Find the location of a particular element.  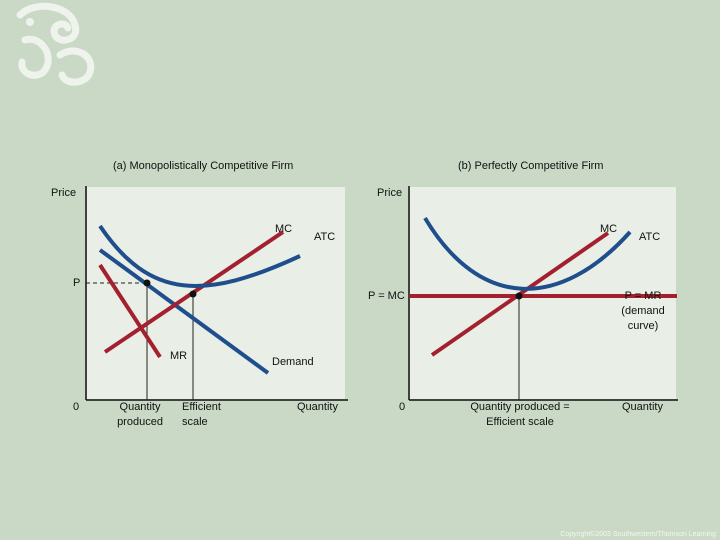

panel-a-qty-produced-label-2: produced is located at coordinates (140, 422).